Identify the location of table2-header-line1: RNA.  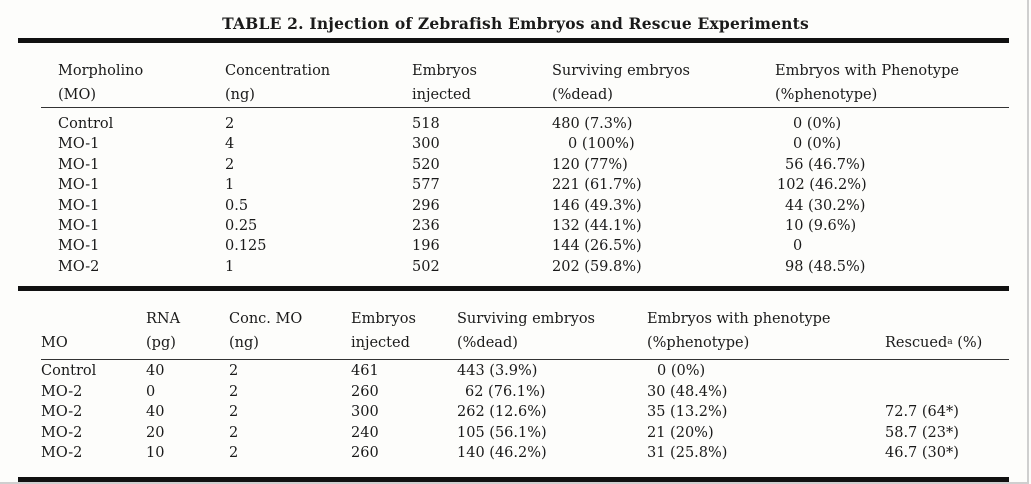
(163, 319).